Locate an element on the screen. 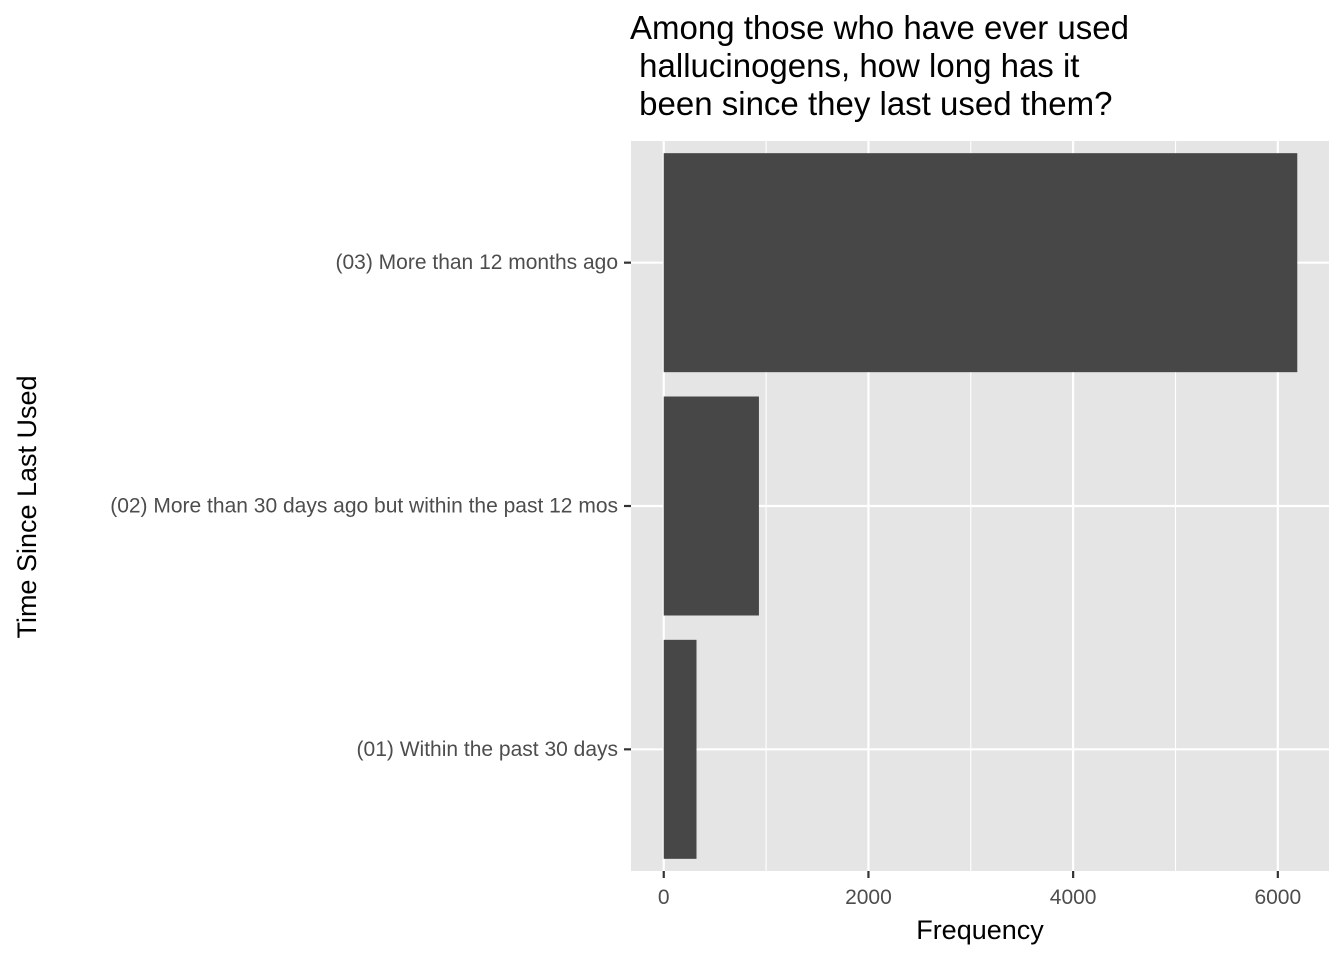 Image resolution: width=1344 pixels, height=960 pixels. x-axis: 0 2000 4000 6000 is located at coordinates (979, 890).